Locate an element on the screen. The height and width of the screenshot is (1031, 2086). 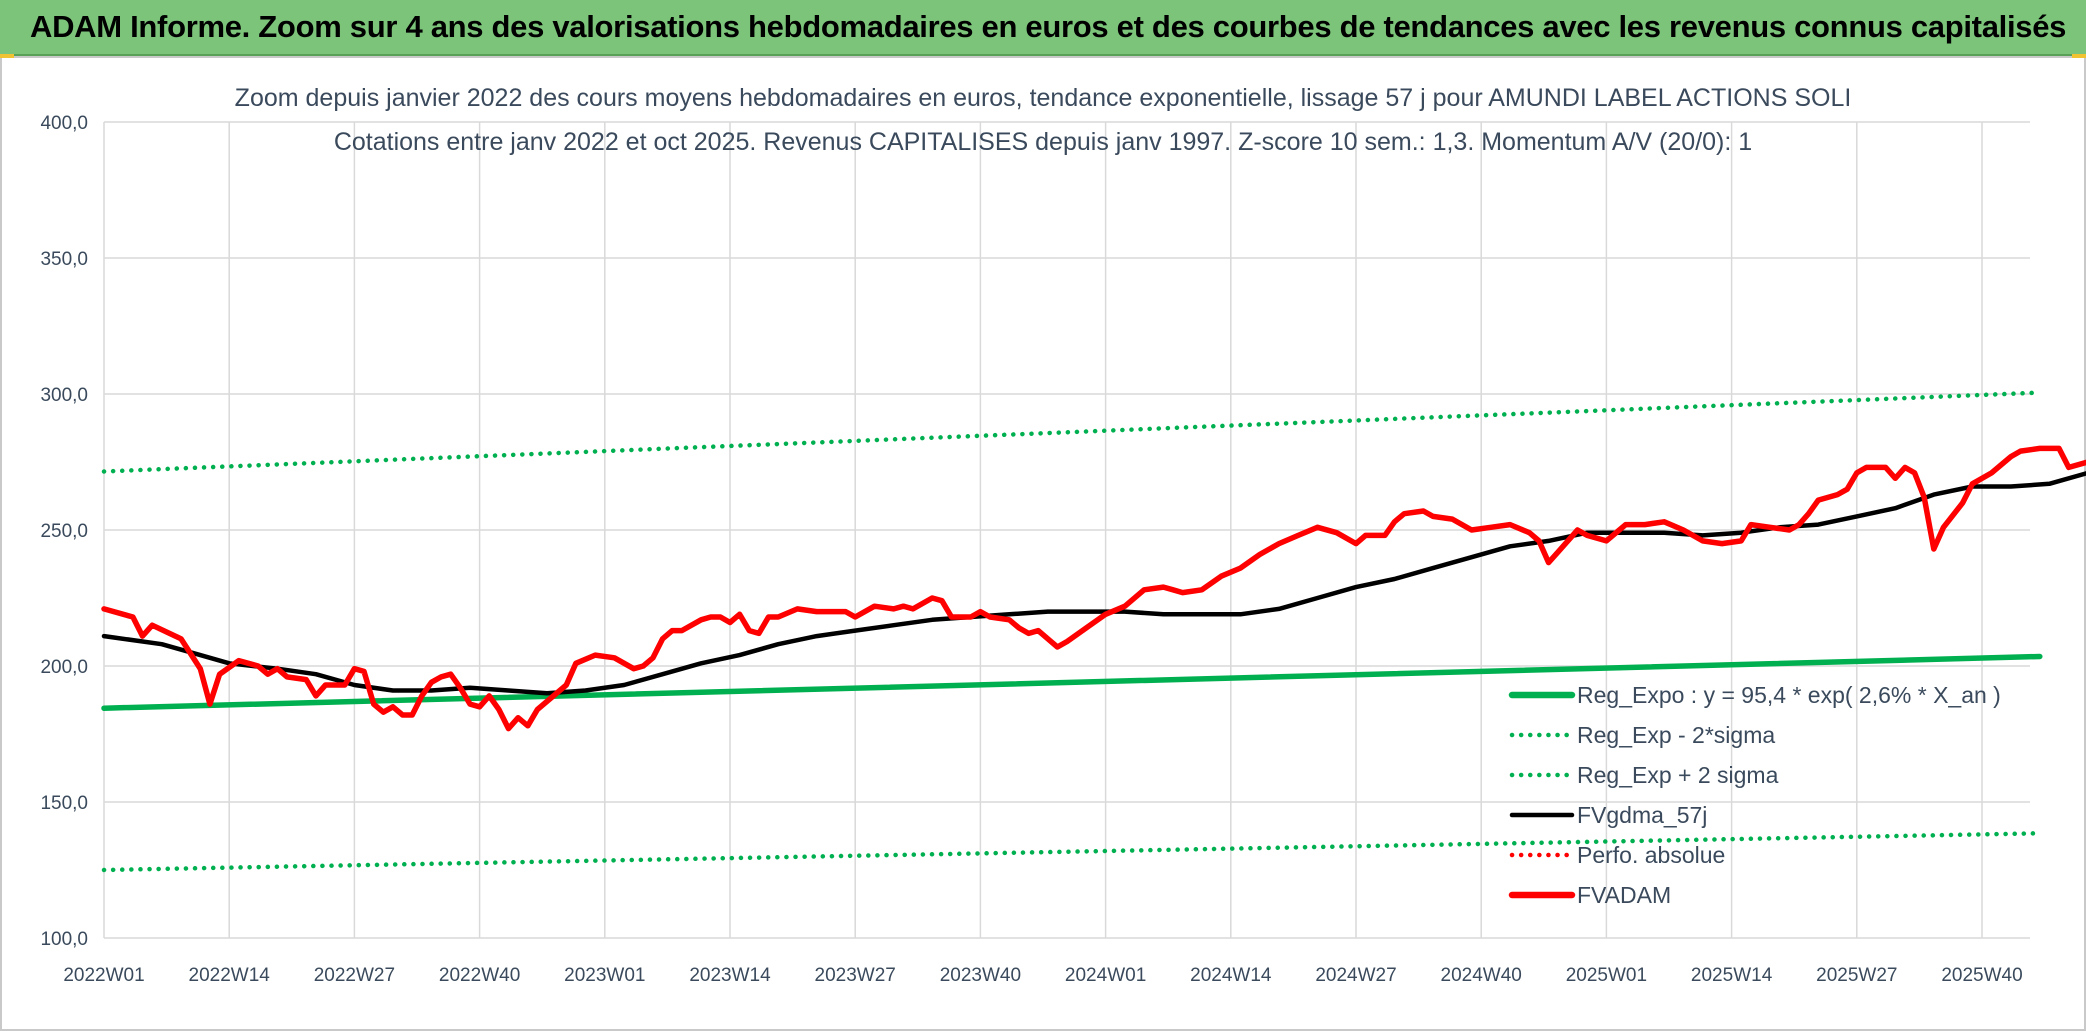
x-tick-label: 2025W40 is located at coordinates (1981, 975).